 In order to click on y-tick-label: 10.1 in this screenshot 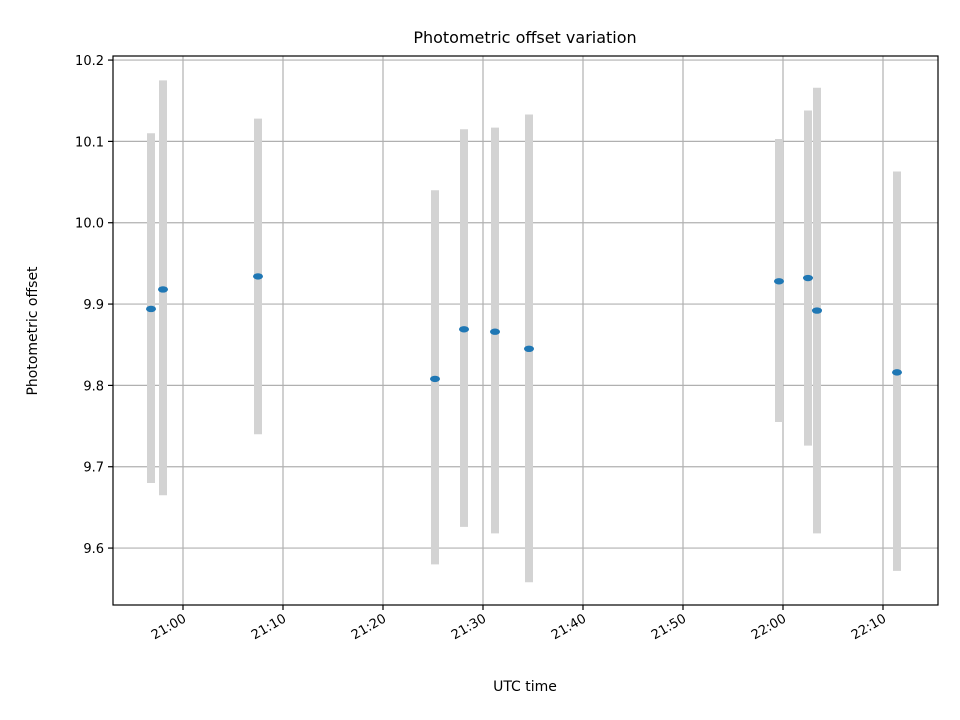, I will do `click(89, 142)`.